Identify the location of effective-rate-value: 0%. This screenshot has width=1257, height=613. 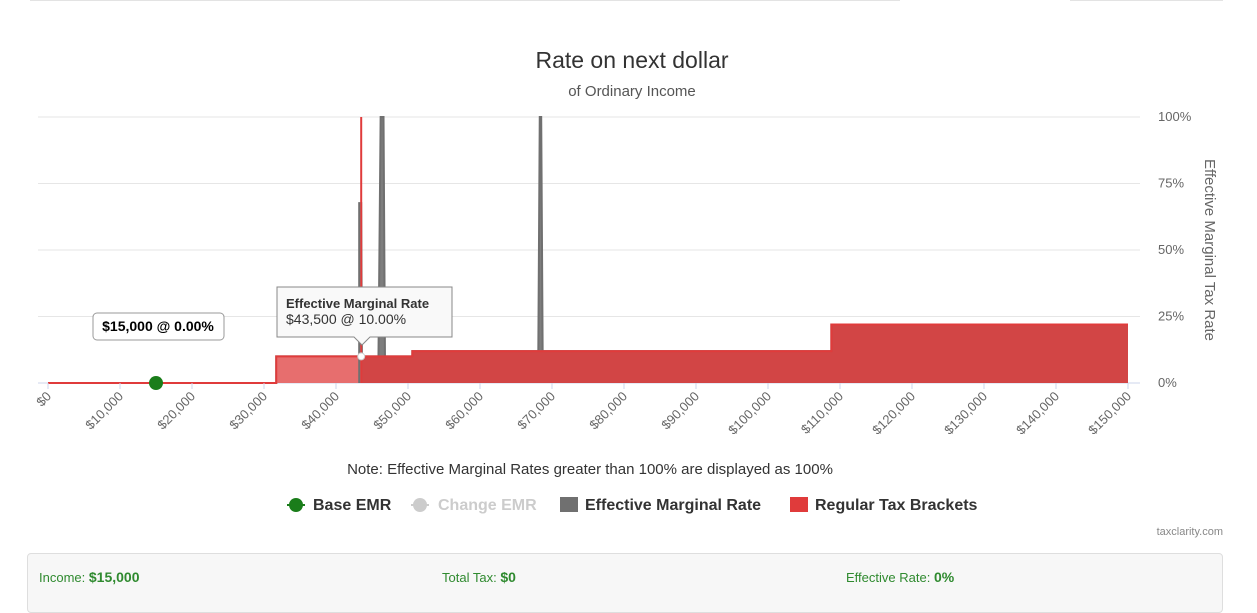
(944, 577).